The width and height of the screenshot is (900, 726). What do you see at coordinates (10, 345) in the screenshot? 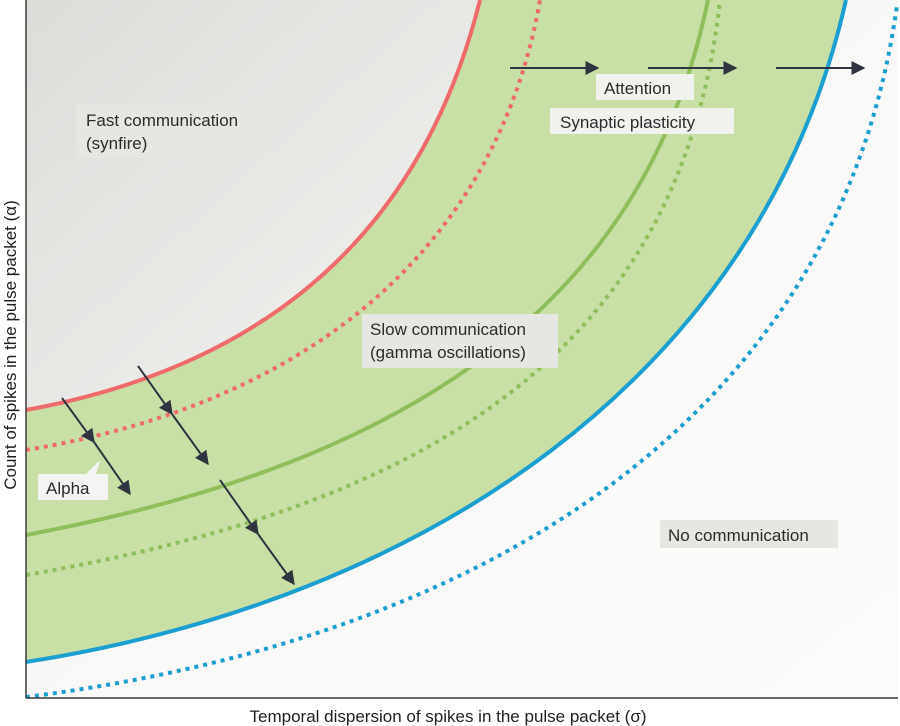
I see `y-axis-label: Count of spikes in the pulse packet (α)` at bounding box center [10, 345].